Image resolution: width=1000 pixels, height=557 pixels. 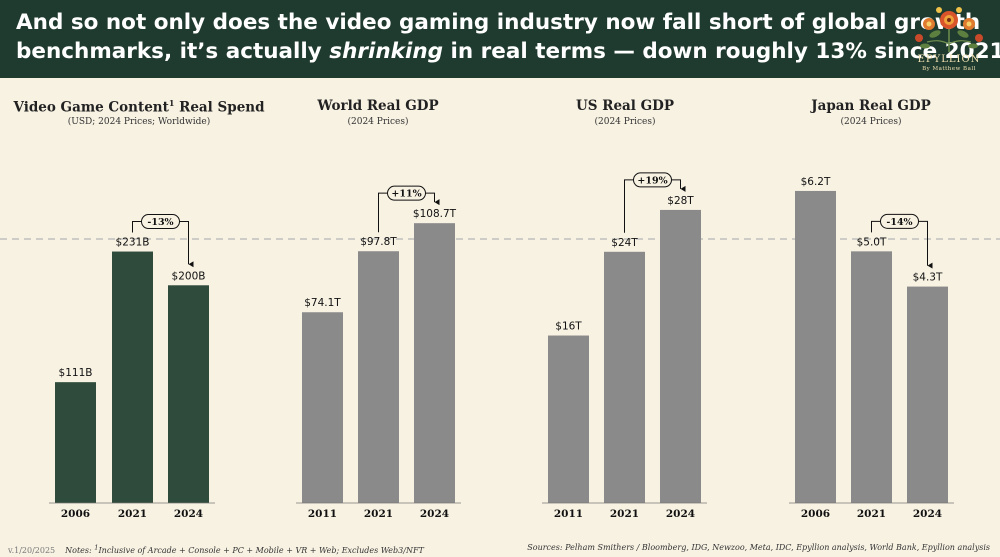 I want to click on chart-1-bar-2021, so click(x=132, y=377).